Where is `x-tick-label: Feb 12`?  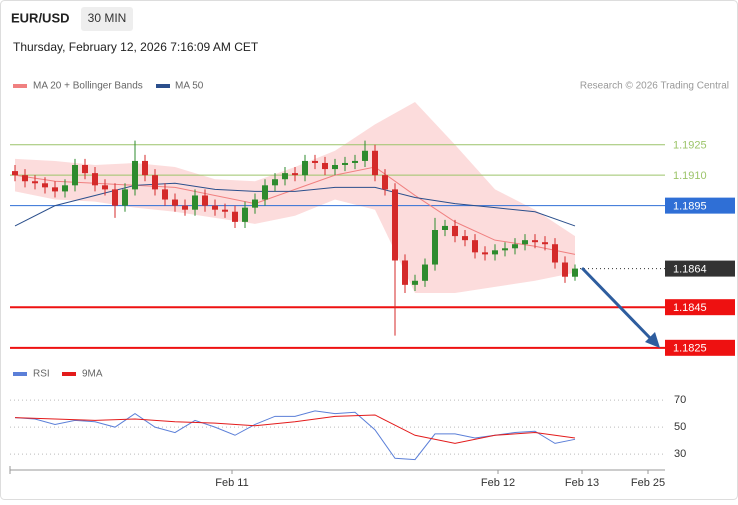
x-tick-label: Feb 12 is located at coordinates (498, 483).